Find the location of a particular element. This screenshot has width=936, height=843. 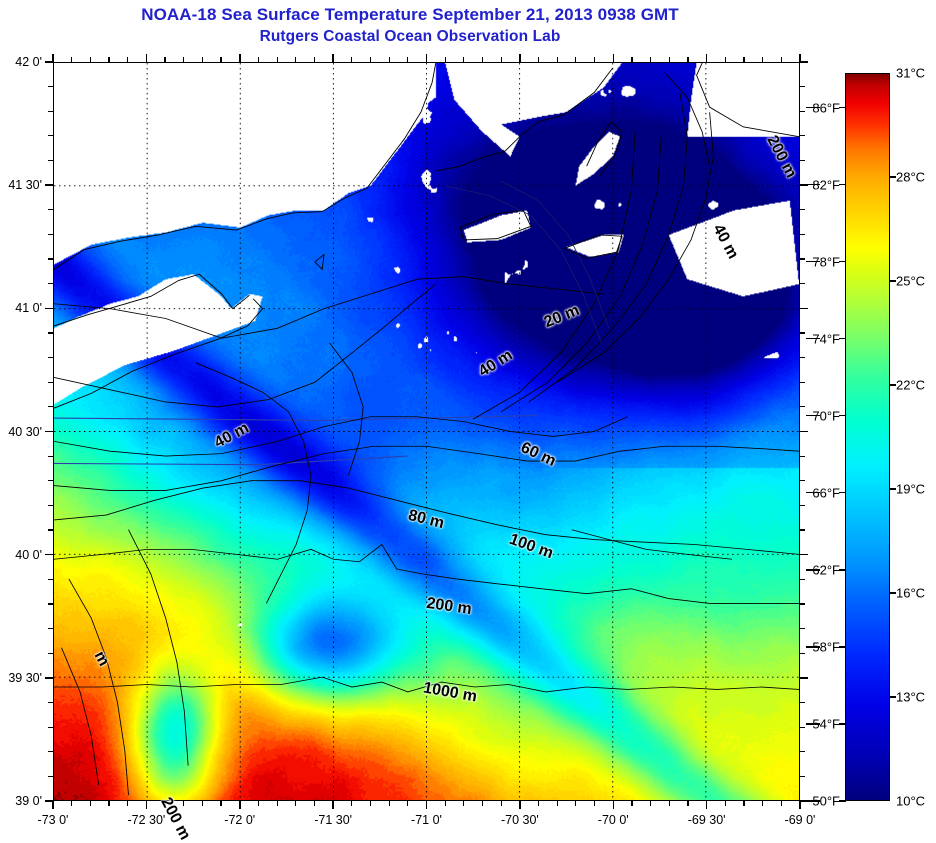

colorbar-fahrenheit-label: 70°F is located at coordinates (826, 416).